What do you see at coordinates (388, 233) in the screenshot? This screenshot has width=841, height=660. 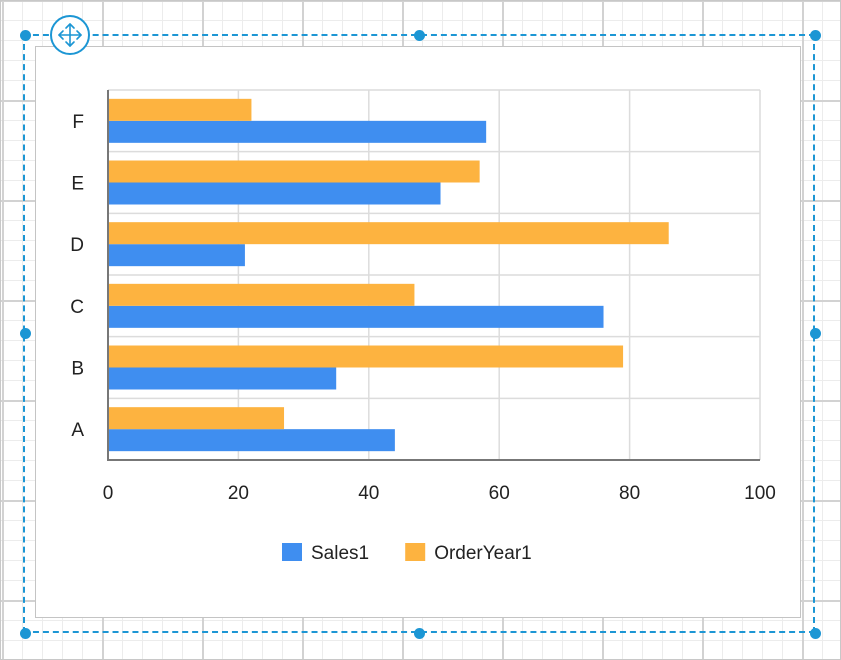 I see `bar-orderyear1-d` at bounding box center [388, 233].